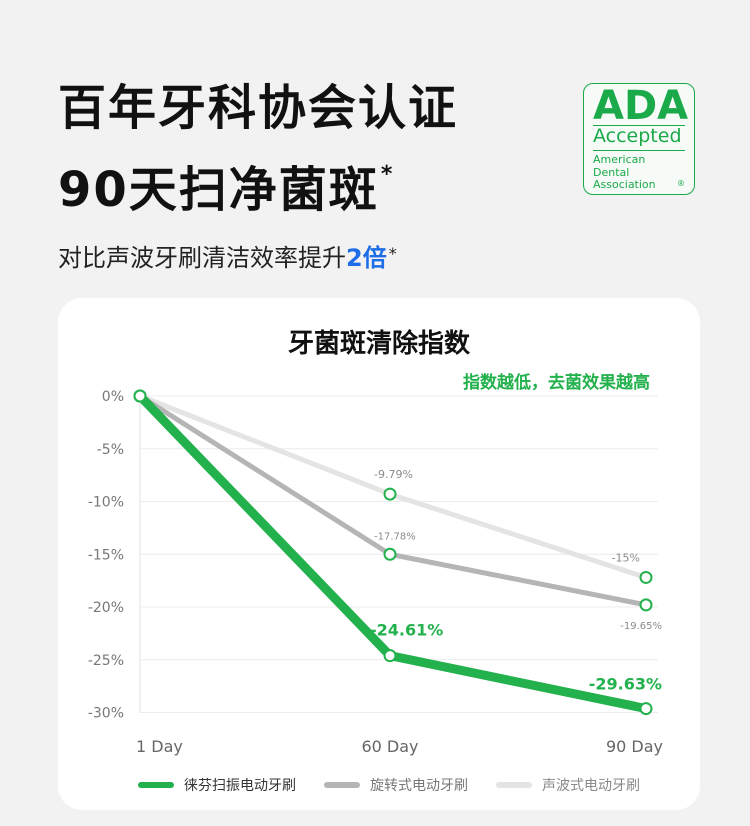  I want to click on chart-title: 牙菌斑清除指数, so click(378, 344).